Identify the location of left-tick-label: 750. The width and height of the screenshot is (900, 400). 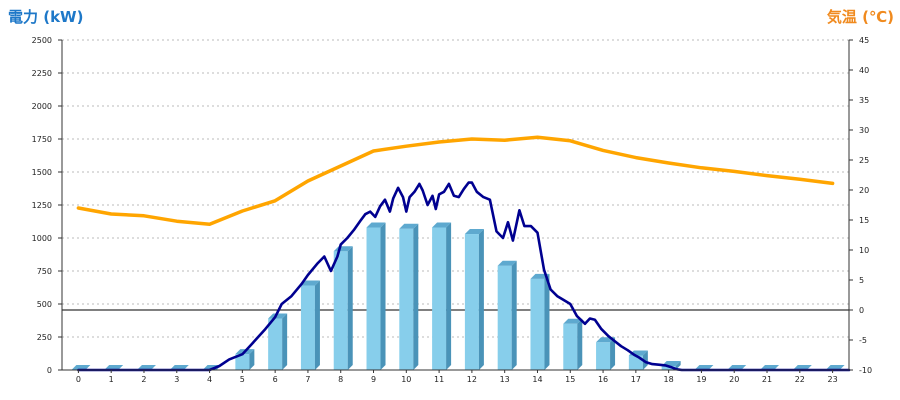
(44, 271).